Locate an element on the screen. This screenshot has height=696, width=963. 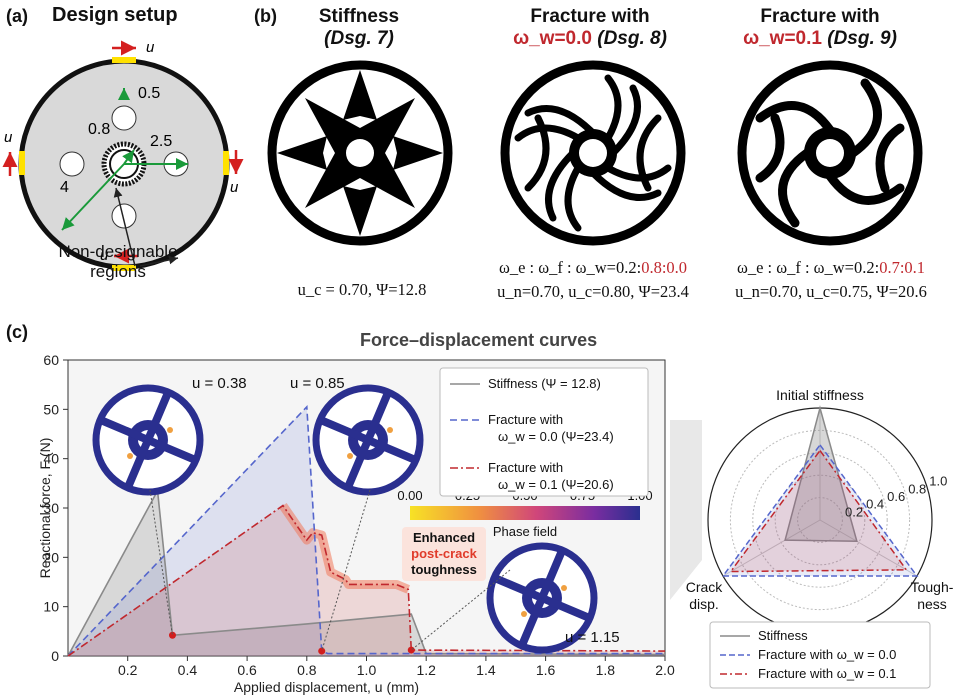
legend-text-2: Fracture with is located at coordinates (525, 467).